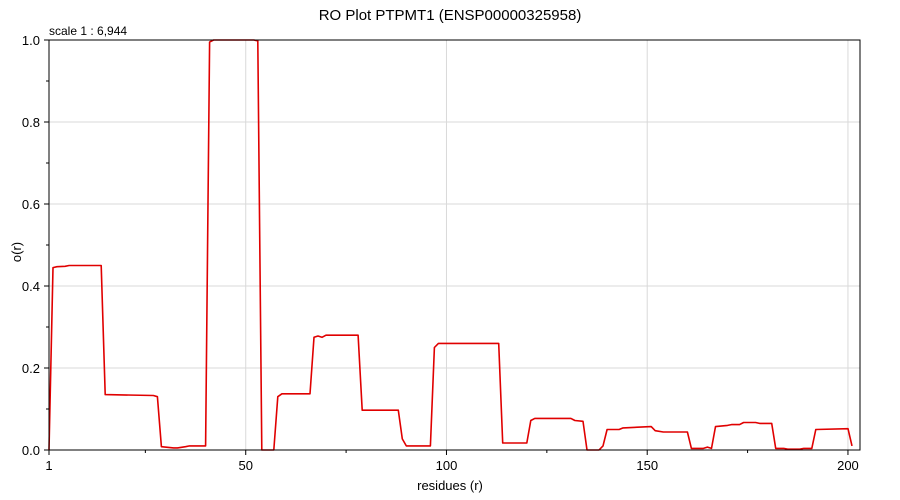 The image size is (900, 500). Describe the element at coordinates (848, 465) in the screenshot. I see `x-tick-label: 200` at that location.